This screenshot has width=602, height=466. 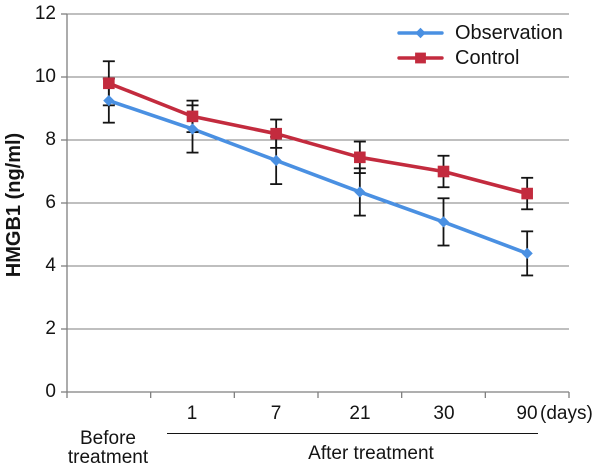 What do you see at coordinates (360, 413) in the screenshot?
I see `x-tick-label-21: 21` at bounding box center [360, 413].